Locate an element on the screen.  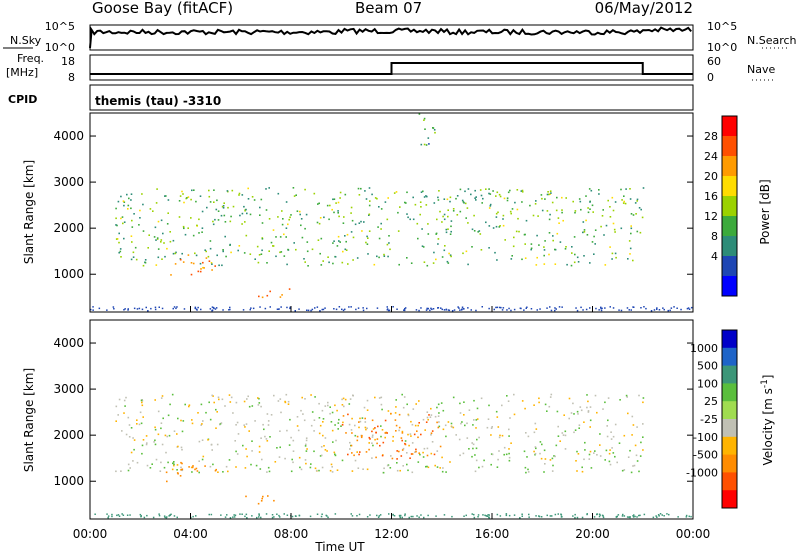
y-tick-label: 2000 is located at coordinates (68, 435).